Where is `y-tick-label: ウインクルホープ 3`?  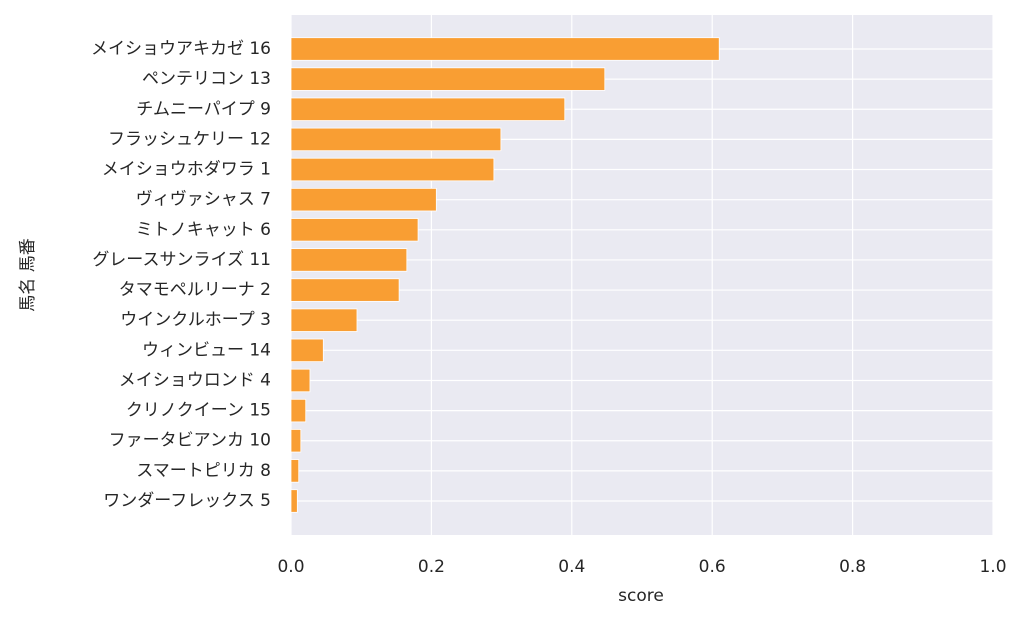
y-tick-label: ウインクルホープ 3 is located at coordinates (195, 320).